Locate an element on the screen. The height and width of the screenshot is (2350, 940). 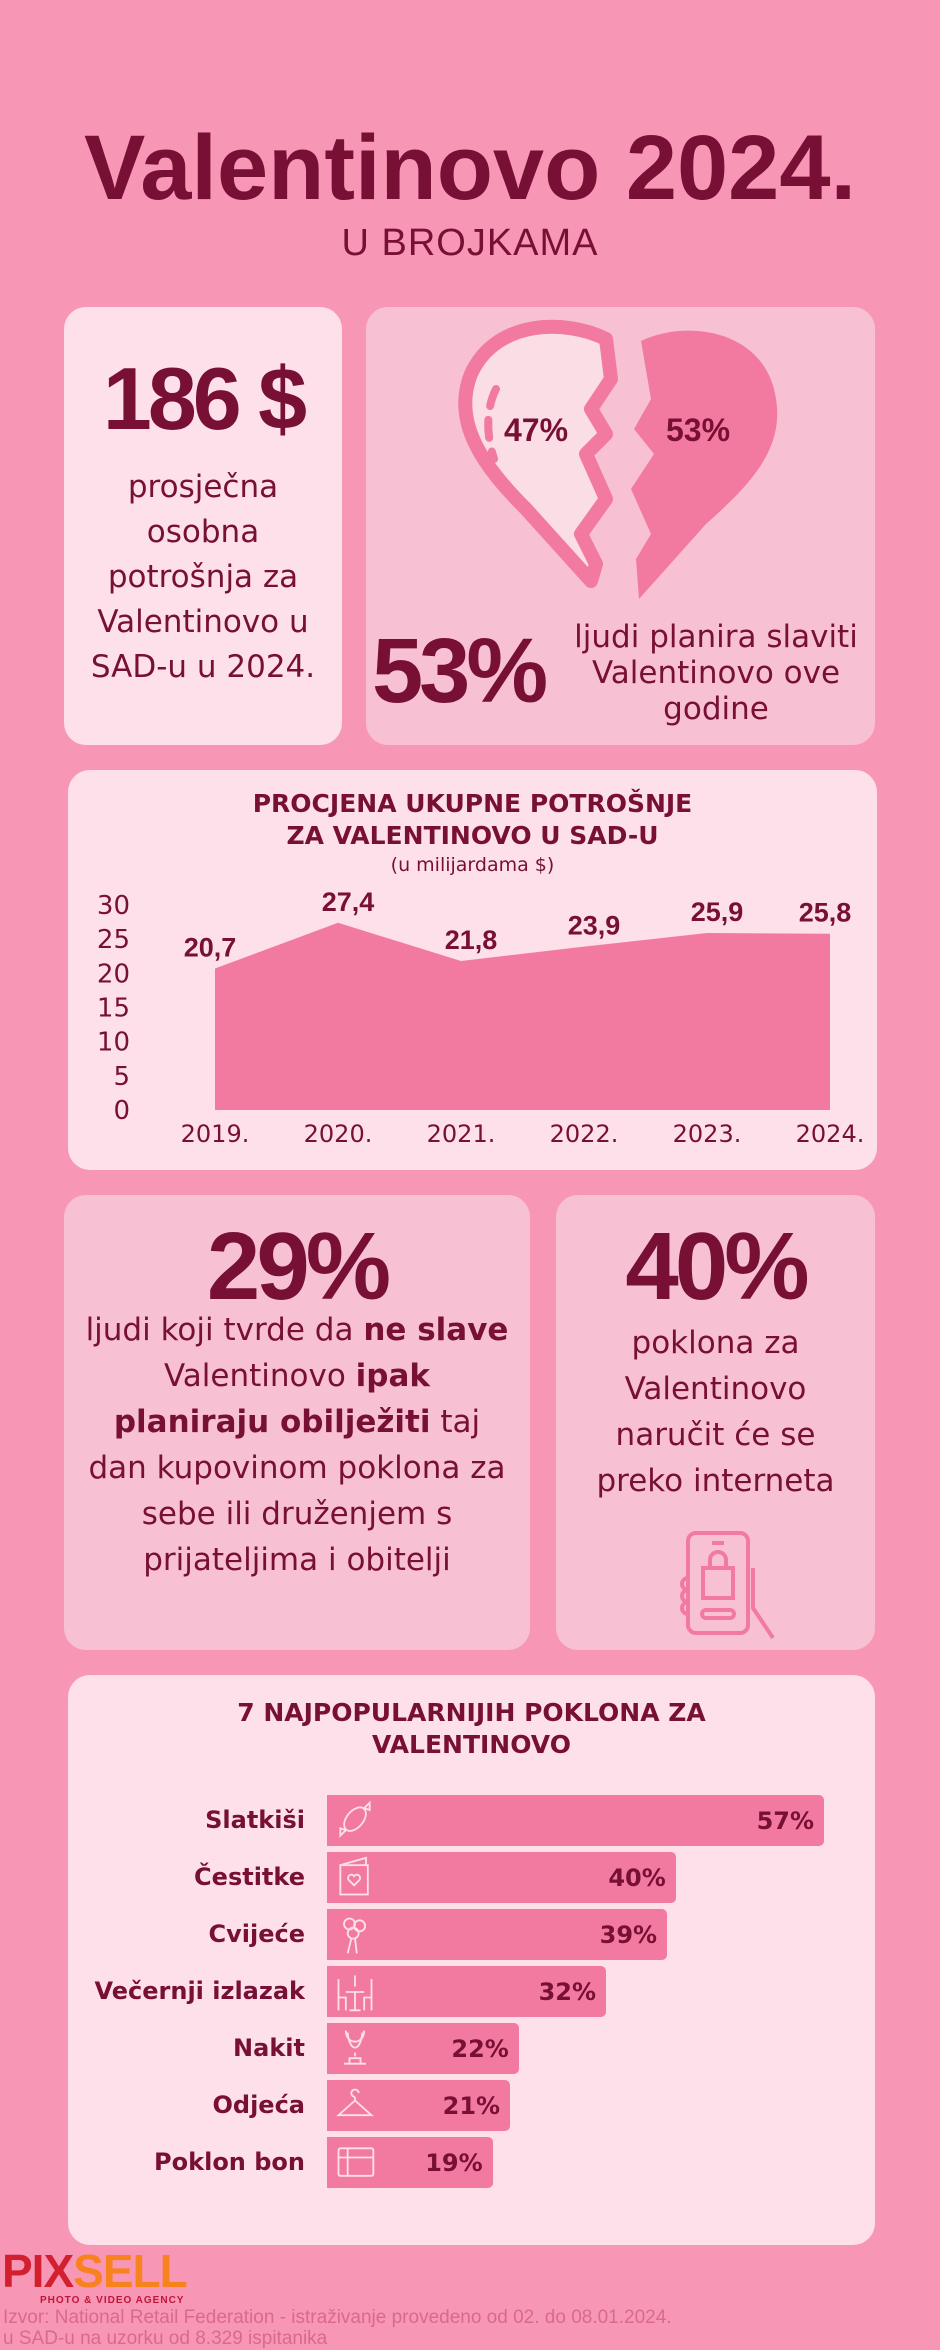
online-value: 40% is located at coordinates (717, 1266).